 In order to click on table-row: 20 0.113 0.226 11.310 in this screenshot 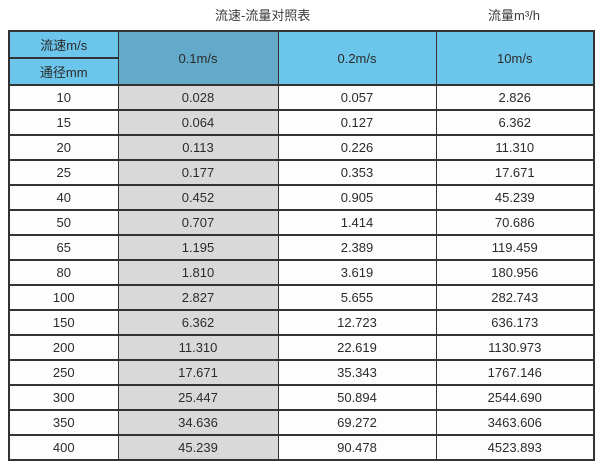, I will do `click(301, 147)`.